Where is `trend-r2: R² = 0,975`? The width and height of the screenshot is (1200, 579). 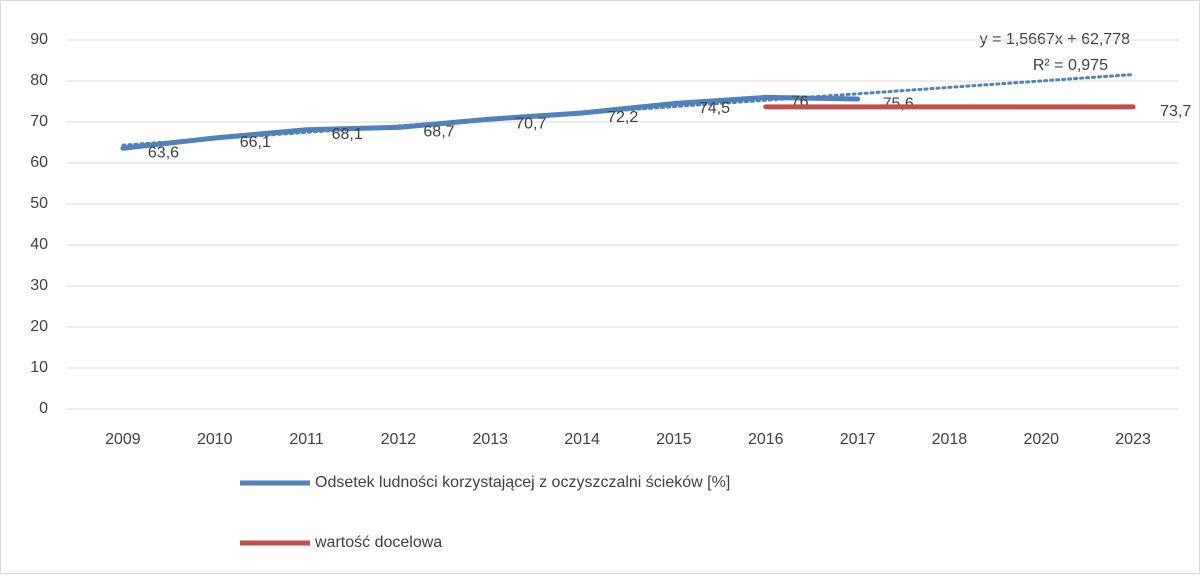
trend-r2: R² = 0,975 is located at coordinates (1070, 65).